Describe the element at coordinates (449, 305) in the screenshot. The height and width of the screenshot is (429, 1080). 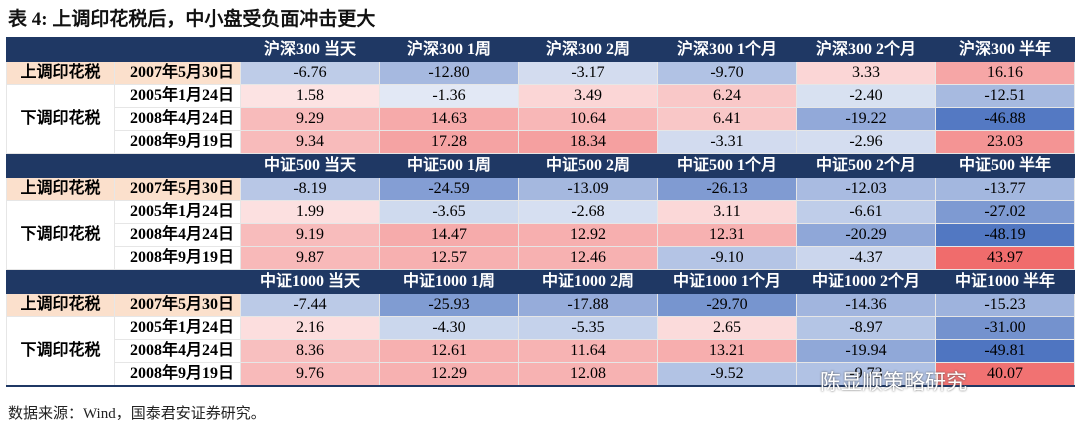
I see `value-cell: -25.93` at that location.